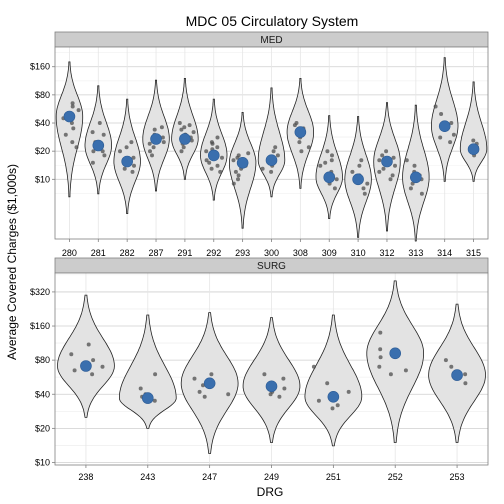  I want to click on x-tick-label: 247, so click(209, 477).